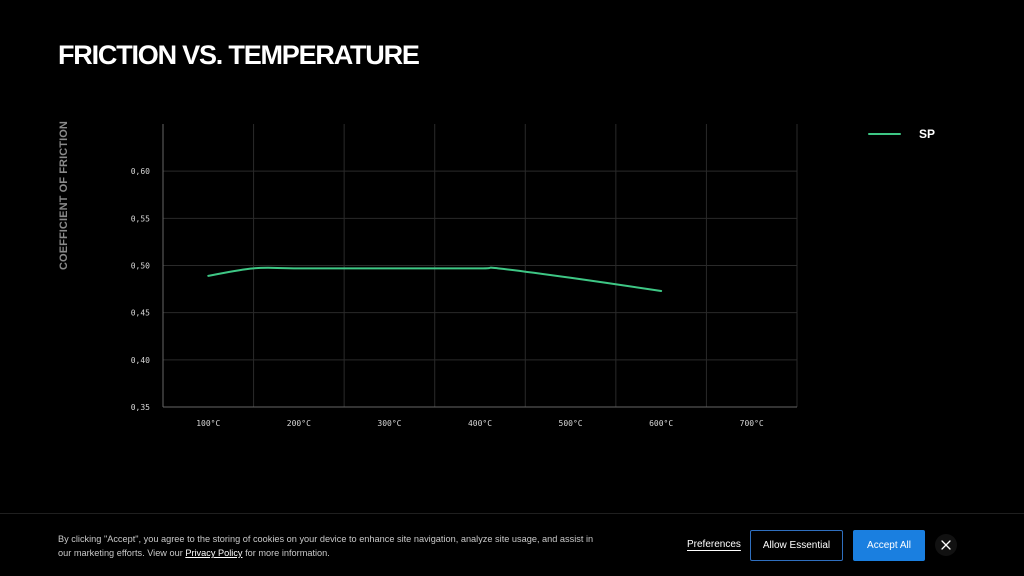 The width and height of the screenshot is (1024, 576). I want to click on y-tick-label: 0,45, so click(140, 313).